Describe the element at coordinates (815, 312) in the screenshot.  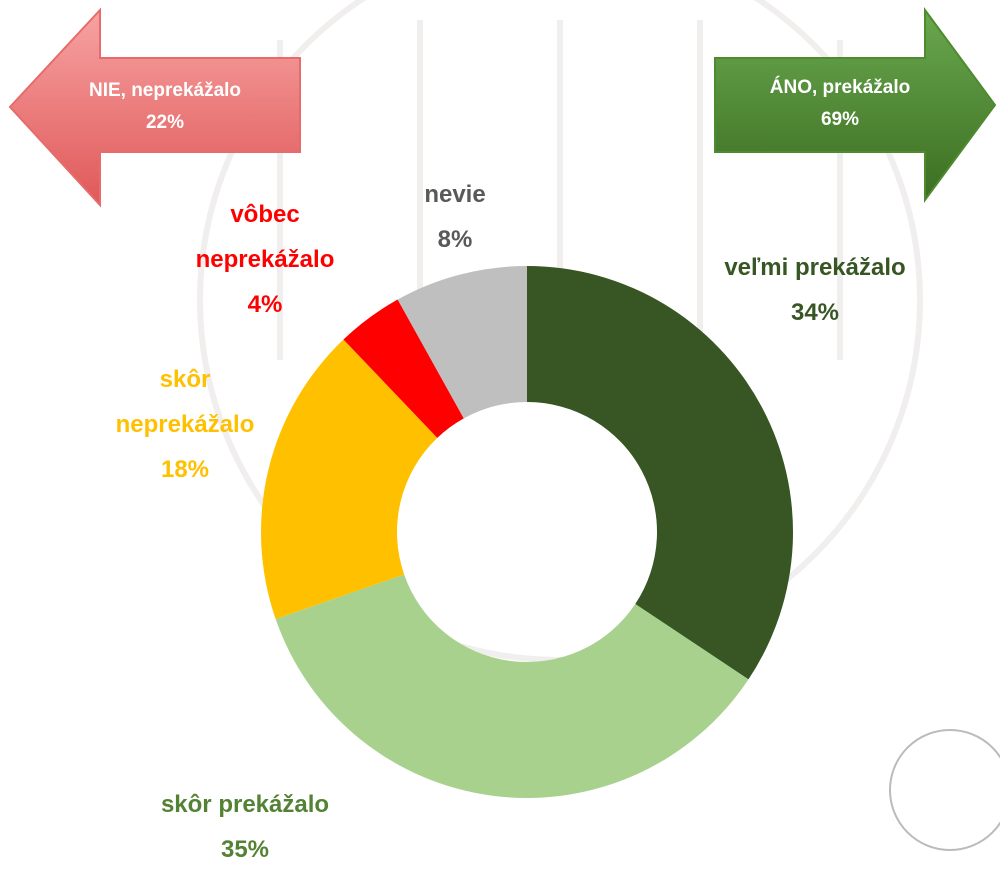
I see `value-label: 34%` at that location.